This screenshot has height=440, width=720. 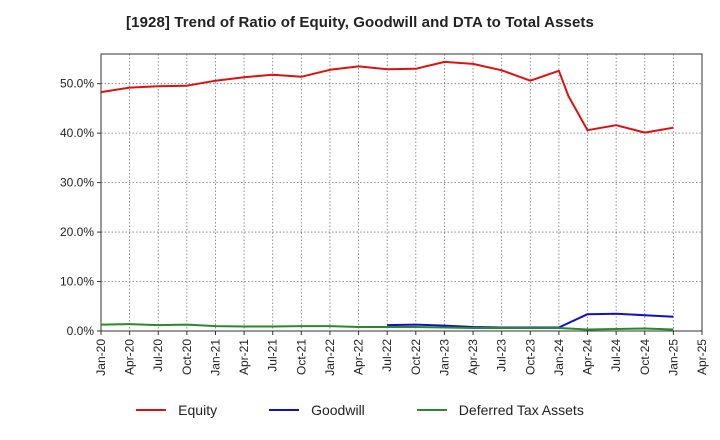 What do you see at coordinates (702, 357) in the screenshot?
I see `x-tick-label: Apr-25` at bounding box center [702, 357].